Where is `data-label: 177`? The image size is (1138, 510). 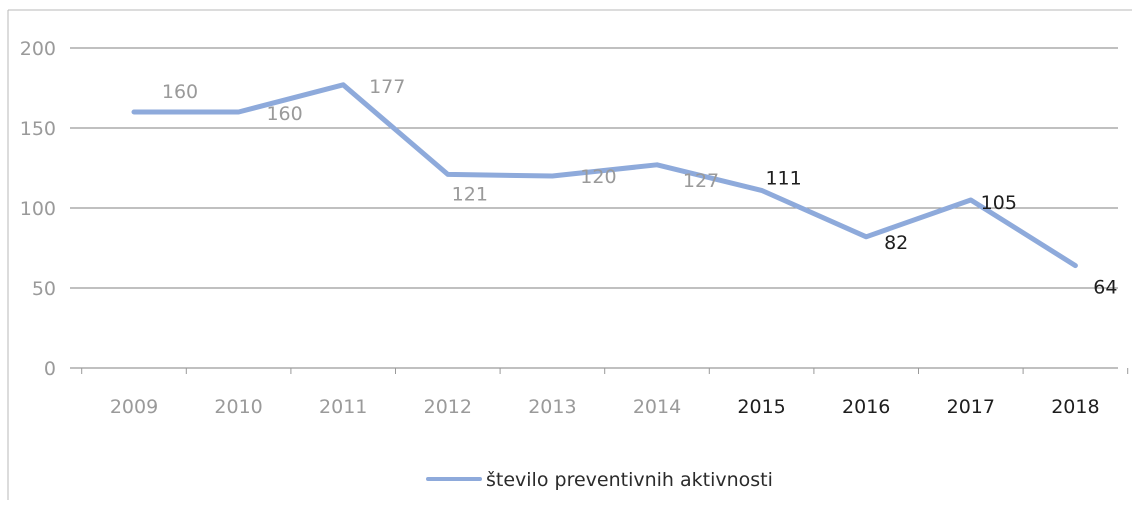
data-label: 177 is located at coordinates (387, 87).